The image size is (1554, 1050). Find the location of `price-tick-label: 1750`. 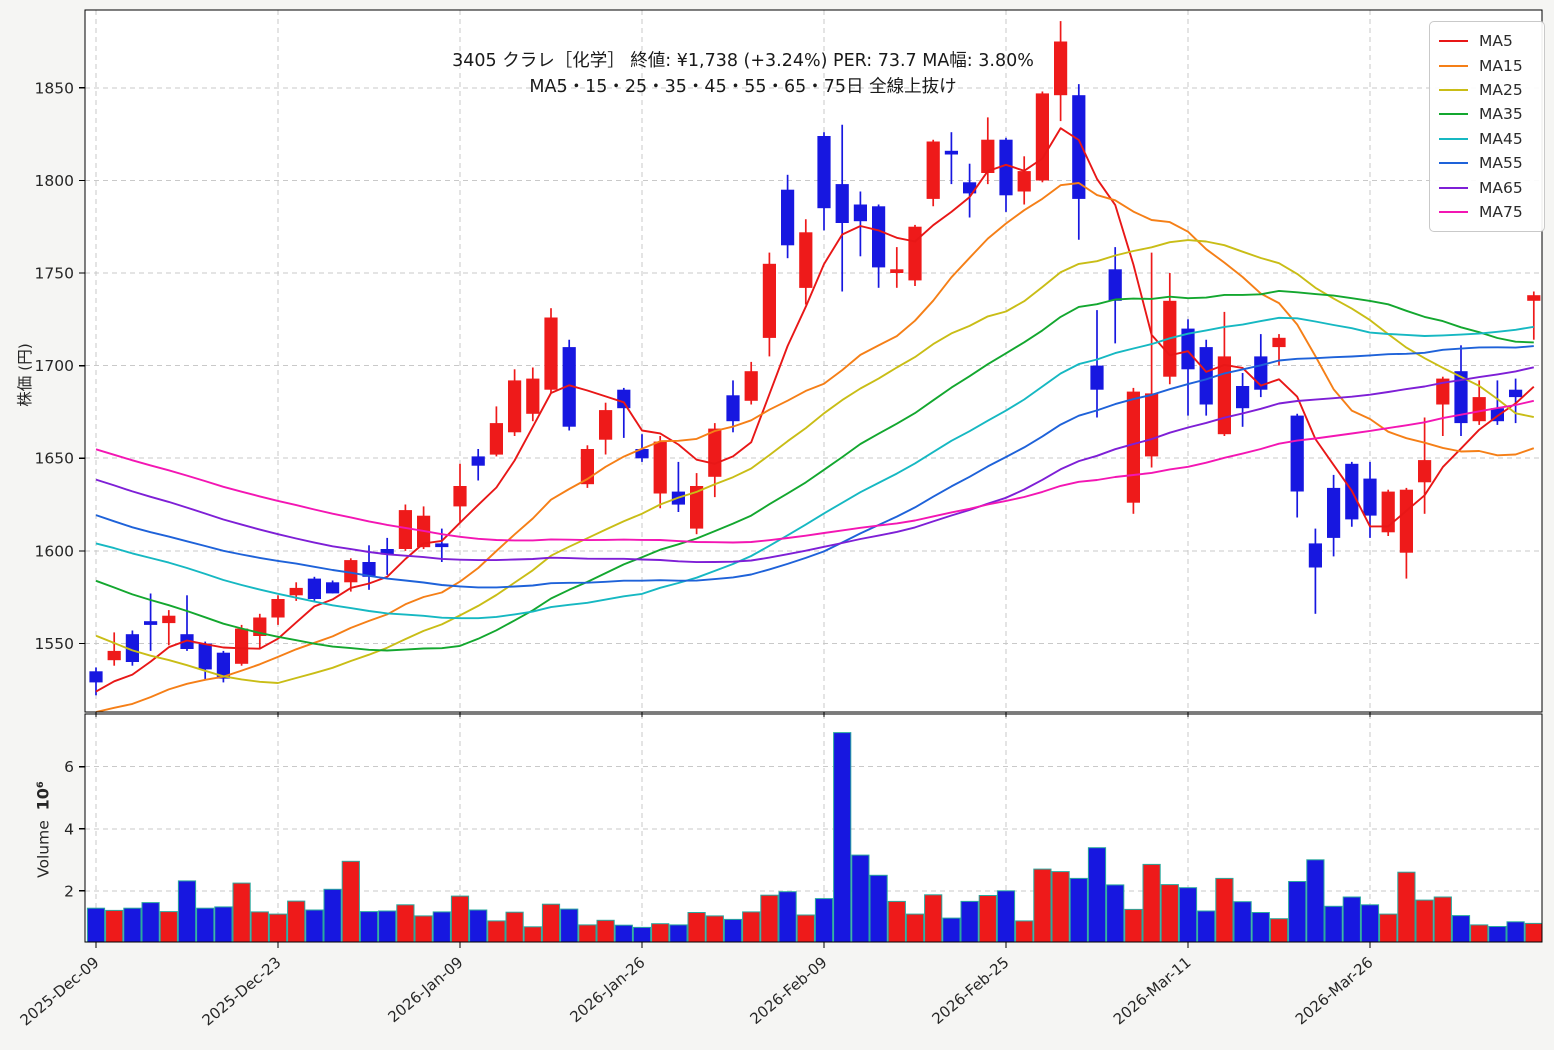

price-tick-label: 1750 is located at coordinates (54, 274).